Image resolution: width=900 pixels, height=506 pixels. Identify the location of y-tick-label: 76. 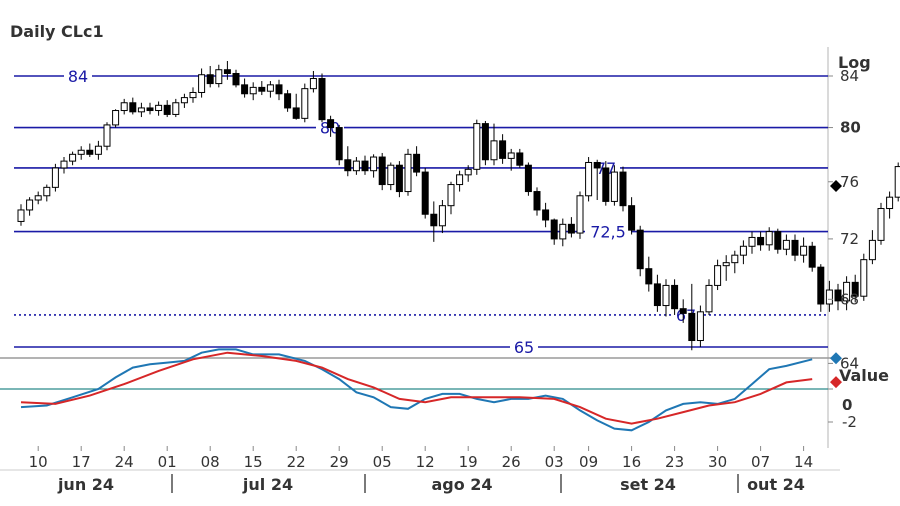
(849, 182).